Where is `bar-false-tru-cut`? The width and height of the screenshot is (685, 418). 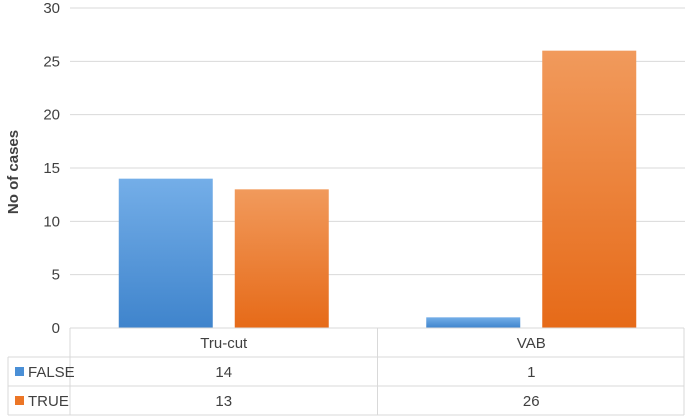 bar-false-tru-cut is located at coordinates (165, 253).